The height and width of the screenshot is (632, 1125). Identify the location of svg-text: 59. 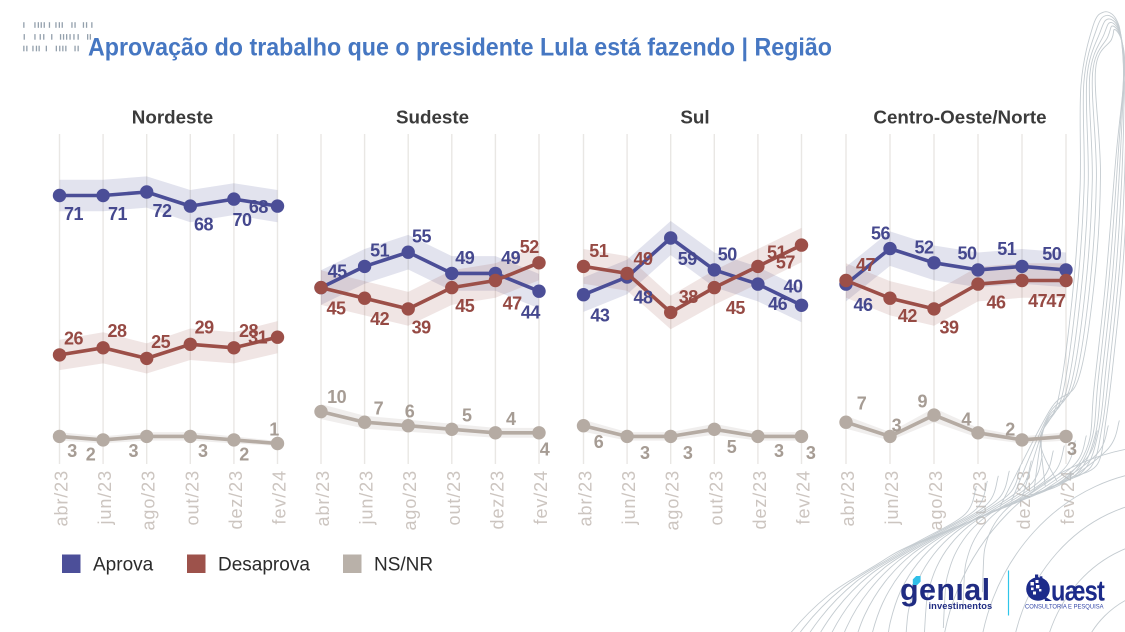
(688, 259).